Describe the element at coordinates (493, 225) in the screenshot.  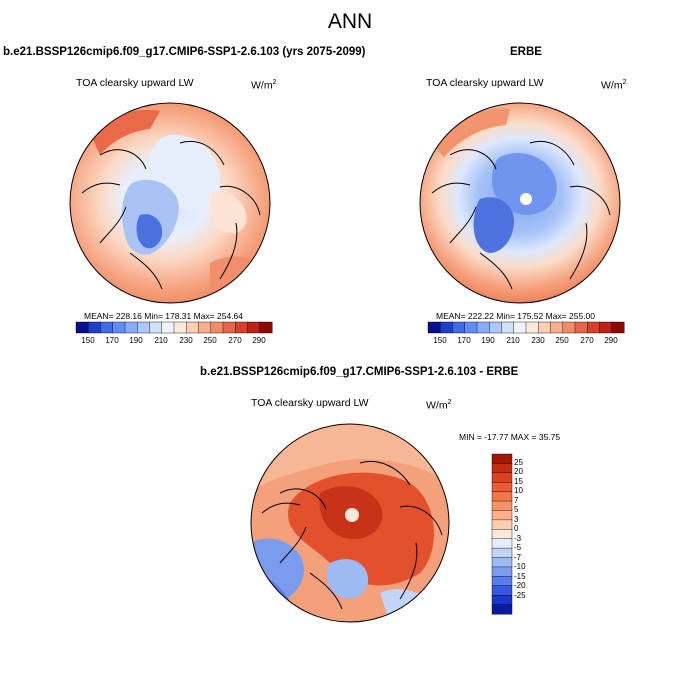
I see `obs-greenland-region` at that location.